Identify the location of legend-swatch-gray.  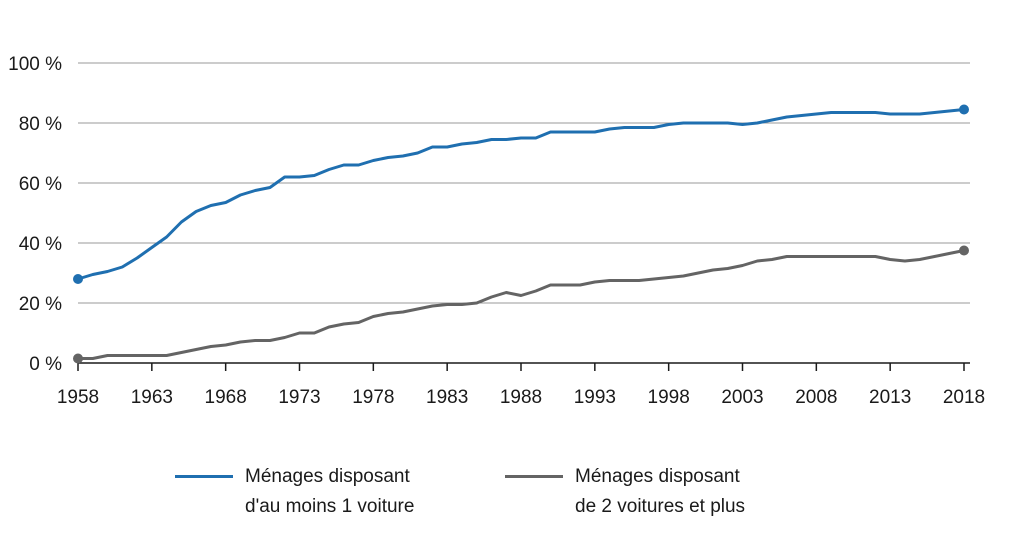
(534, 476).